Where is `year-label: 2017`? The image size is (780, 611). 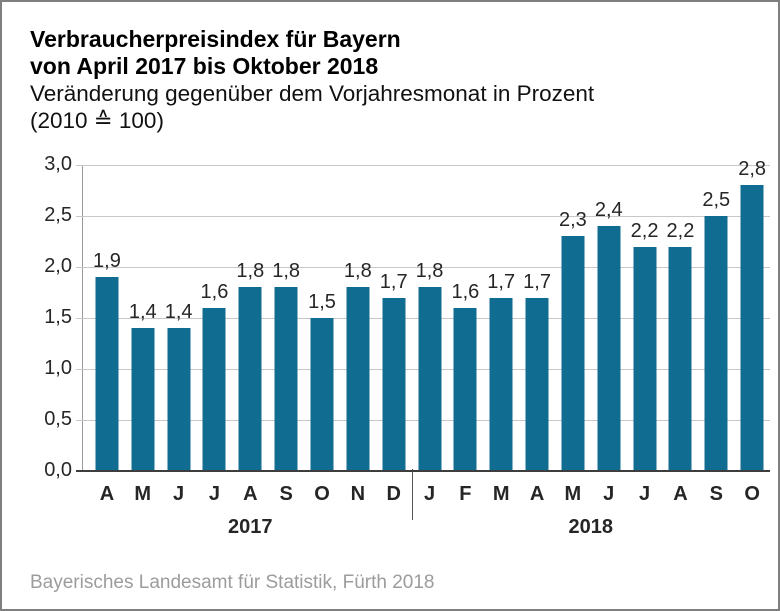
year-label: 2017 is located at coordinates (250, 527).